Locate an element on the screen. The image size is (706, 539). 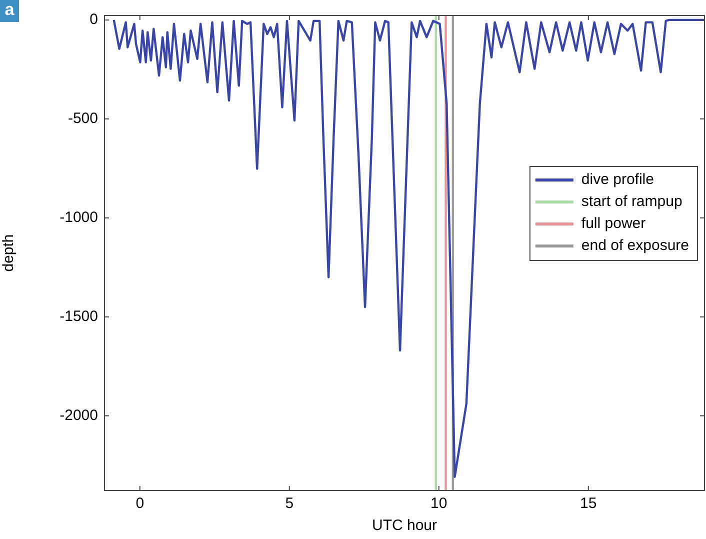
y-tick-label: -1500 is located at coordinates (79, 316).